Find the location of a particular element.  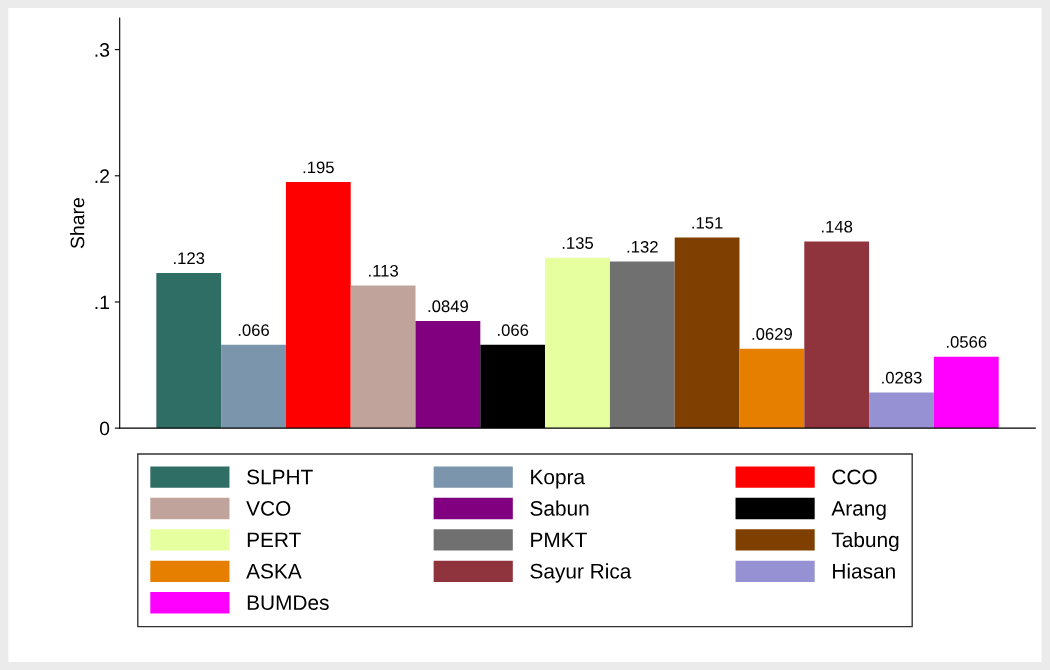

data-label: .195 is located at coordinates (318, 167).